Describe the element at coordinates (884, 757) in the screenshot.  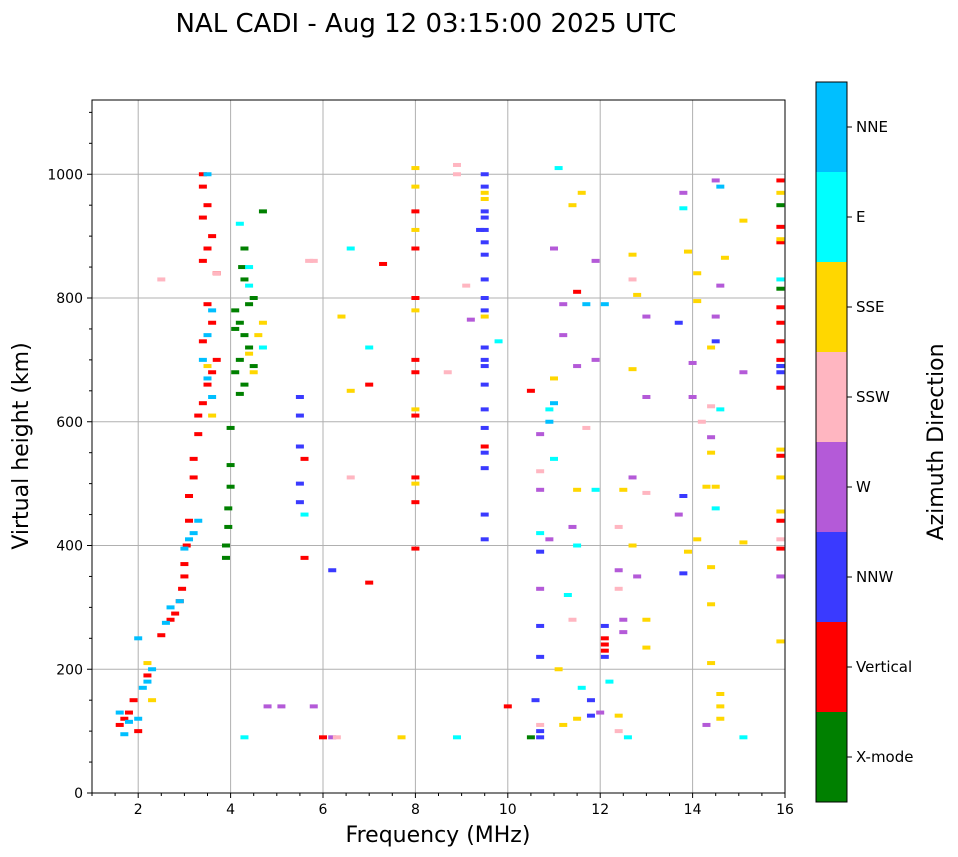
I see `colorbar-category-label: X-mode` at that location.